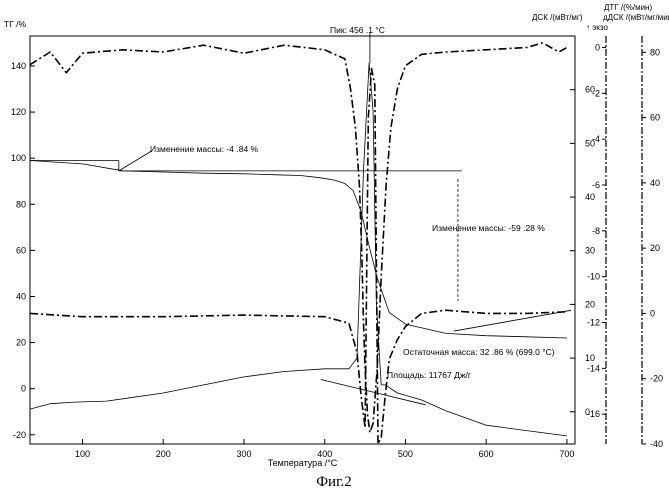 This screenshot has width=669, height=500. I want to click on dtg-tick-label: -16, so click(593, 414).